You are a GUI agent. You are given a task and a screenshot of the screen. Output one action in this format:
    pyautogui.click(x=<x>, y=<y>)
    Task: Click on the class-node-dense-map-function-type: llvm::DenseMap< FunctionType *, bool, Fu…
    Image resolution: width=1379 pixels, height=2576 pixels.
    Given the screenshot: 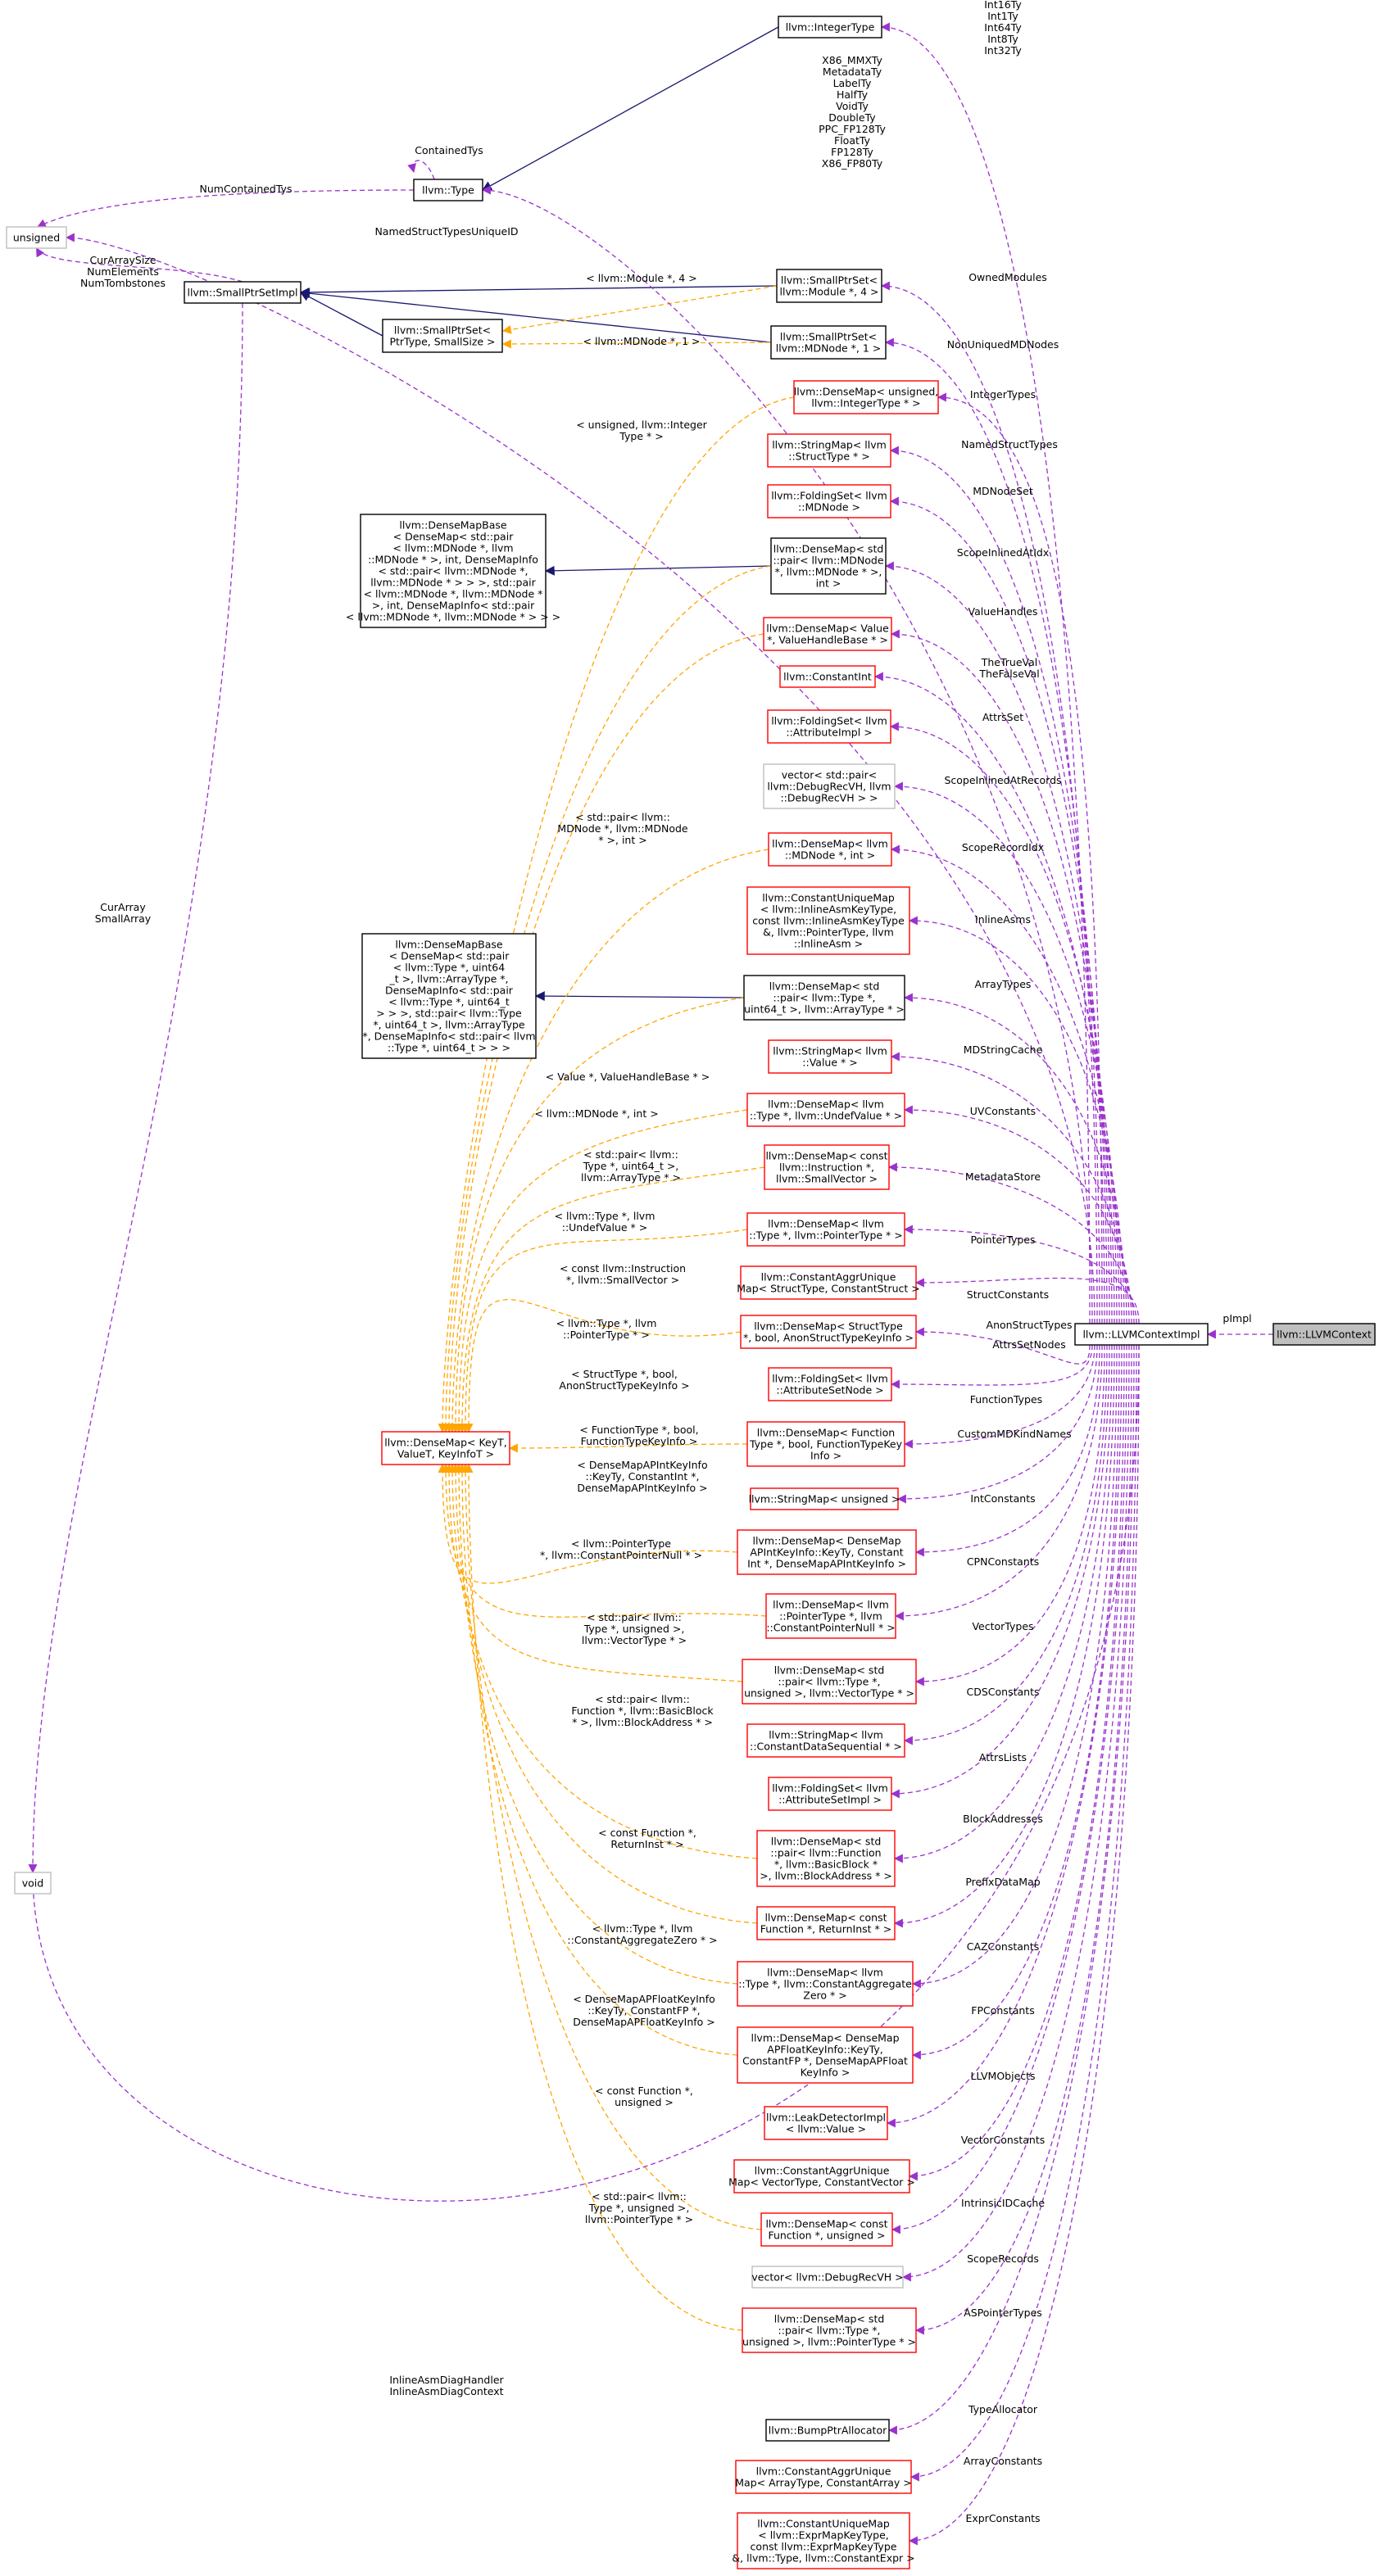 What is the action you would take?
    pyautogui.click(x=825, y=1444)
    